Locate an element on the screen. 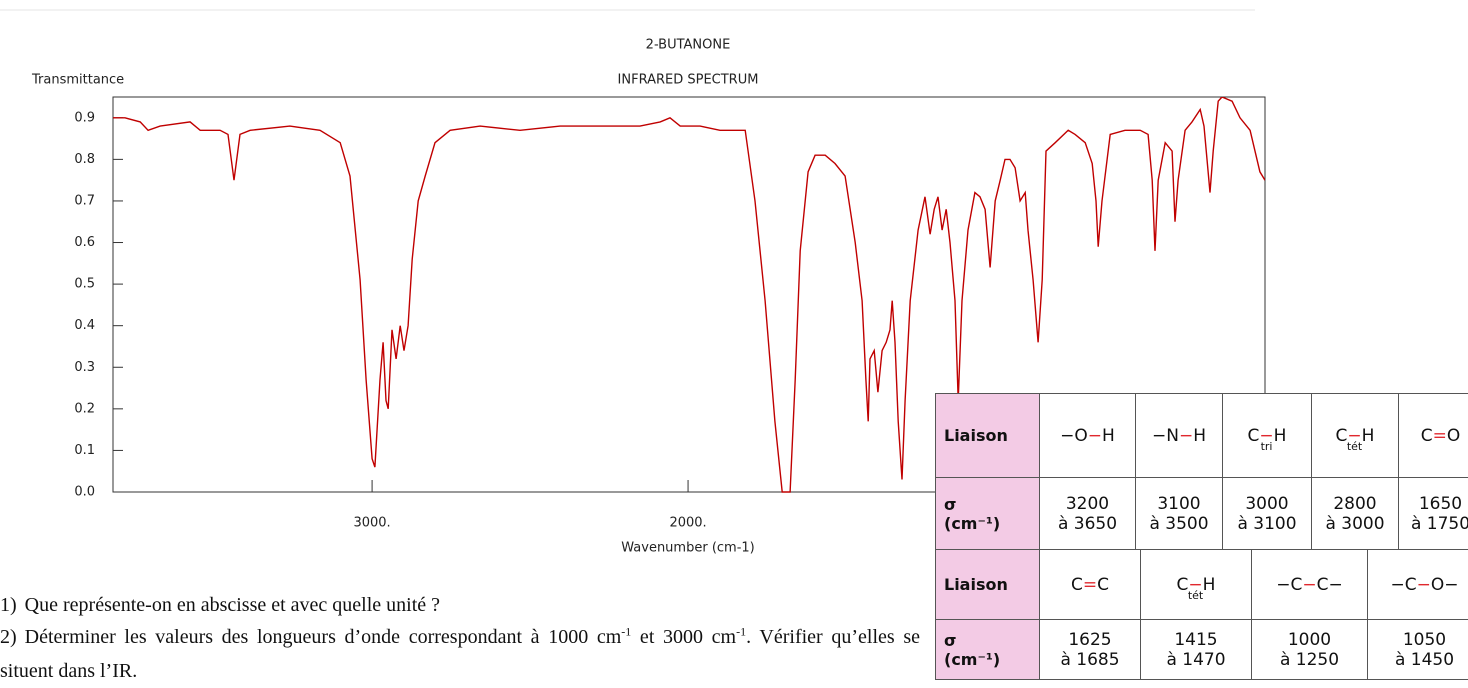 Image resolution: width=1468 pixels, height=688 pixels. y-tick-label: 0.7 is located at coordinates (84, 200).